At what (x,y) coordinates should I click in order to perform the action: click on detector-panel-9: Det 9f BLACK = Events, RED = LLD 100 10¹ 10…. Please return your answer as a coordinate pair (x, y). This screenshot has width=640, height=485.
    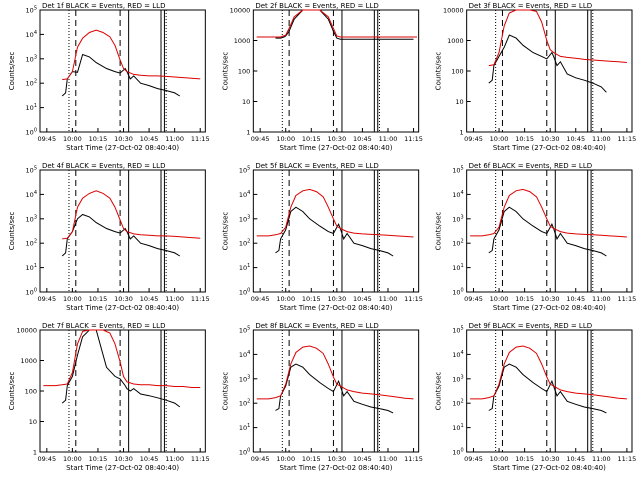
    Looking at the image, I should click on (536, 397).